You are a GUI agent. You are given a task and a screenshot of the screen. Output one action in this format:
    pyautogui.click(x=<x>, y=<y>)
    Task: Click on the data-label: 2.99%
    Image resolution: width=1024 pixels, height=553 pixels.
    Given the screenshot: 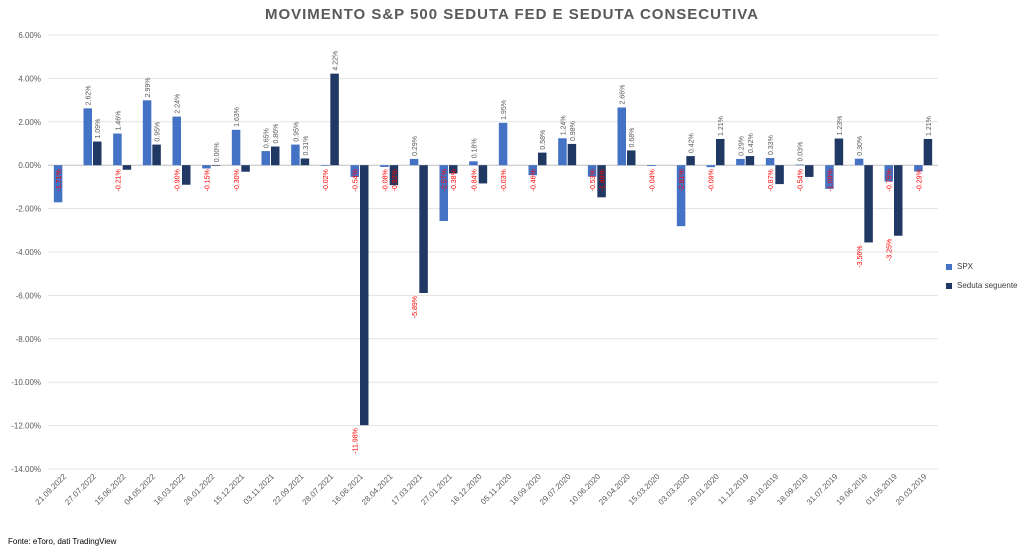 What is the action you would take?
    pyautogui.click(x=148, y=87)
    